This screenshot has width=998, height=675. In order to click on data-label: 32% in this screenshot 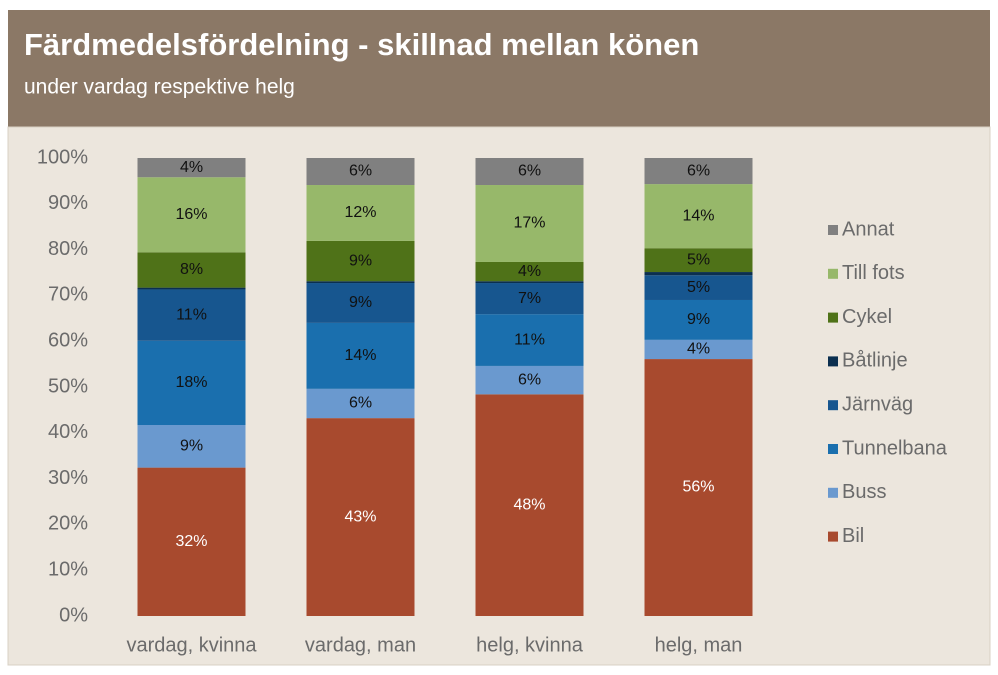, I will do `click(191, 541)`.